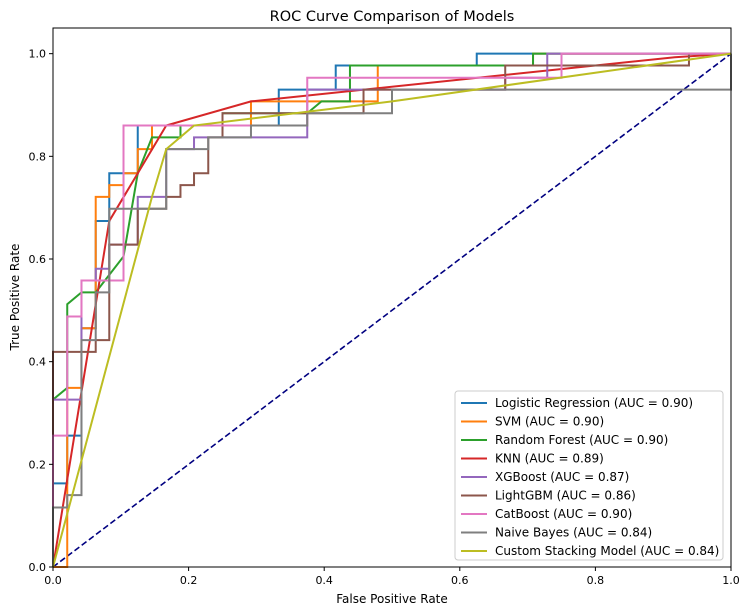  I want to click on legend-entry-3: KNN (AUC = 0.89), so click(549, 459).